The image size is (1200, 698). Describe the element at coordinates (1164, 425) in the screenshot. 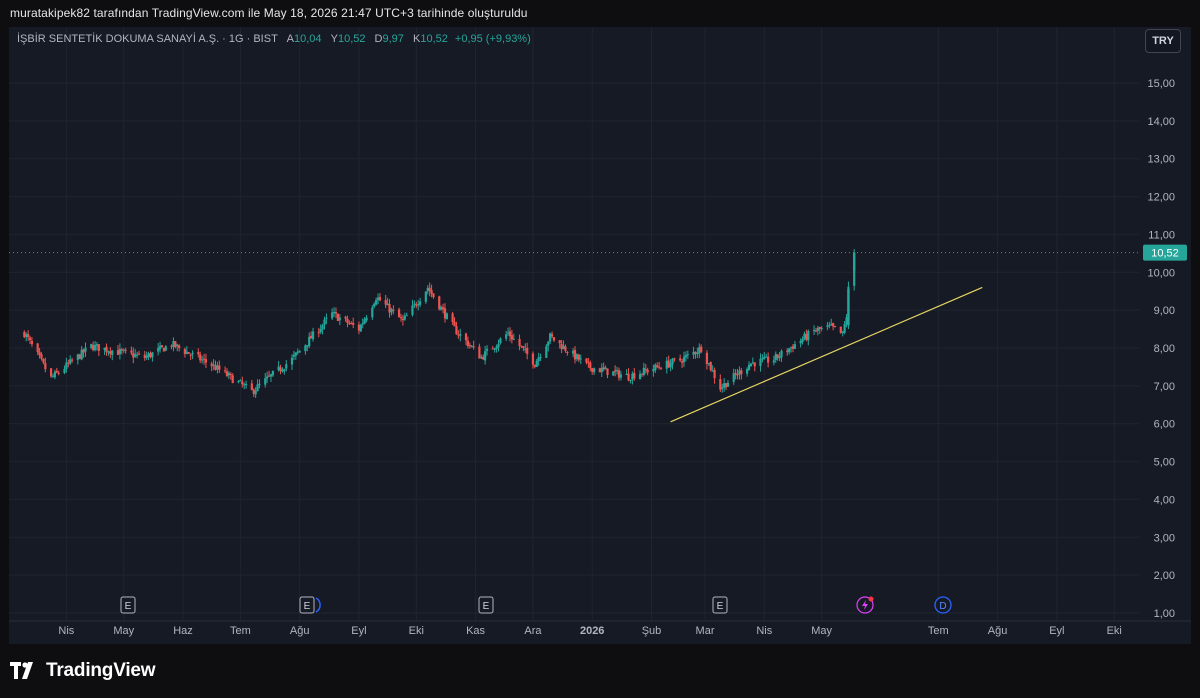

I see `y-tick-label: 6,00` at that location.